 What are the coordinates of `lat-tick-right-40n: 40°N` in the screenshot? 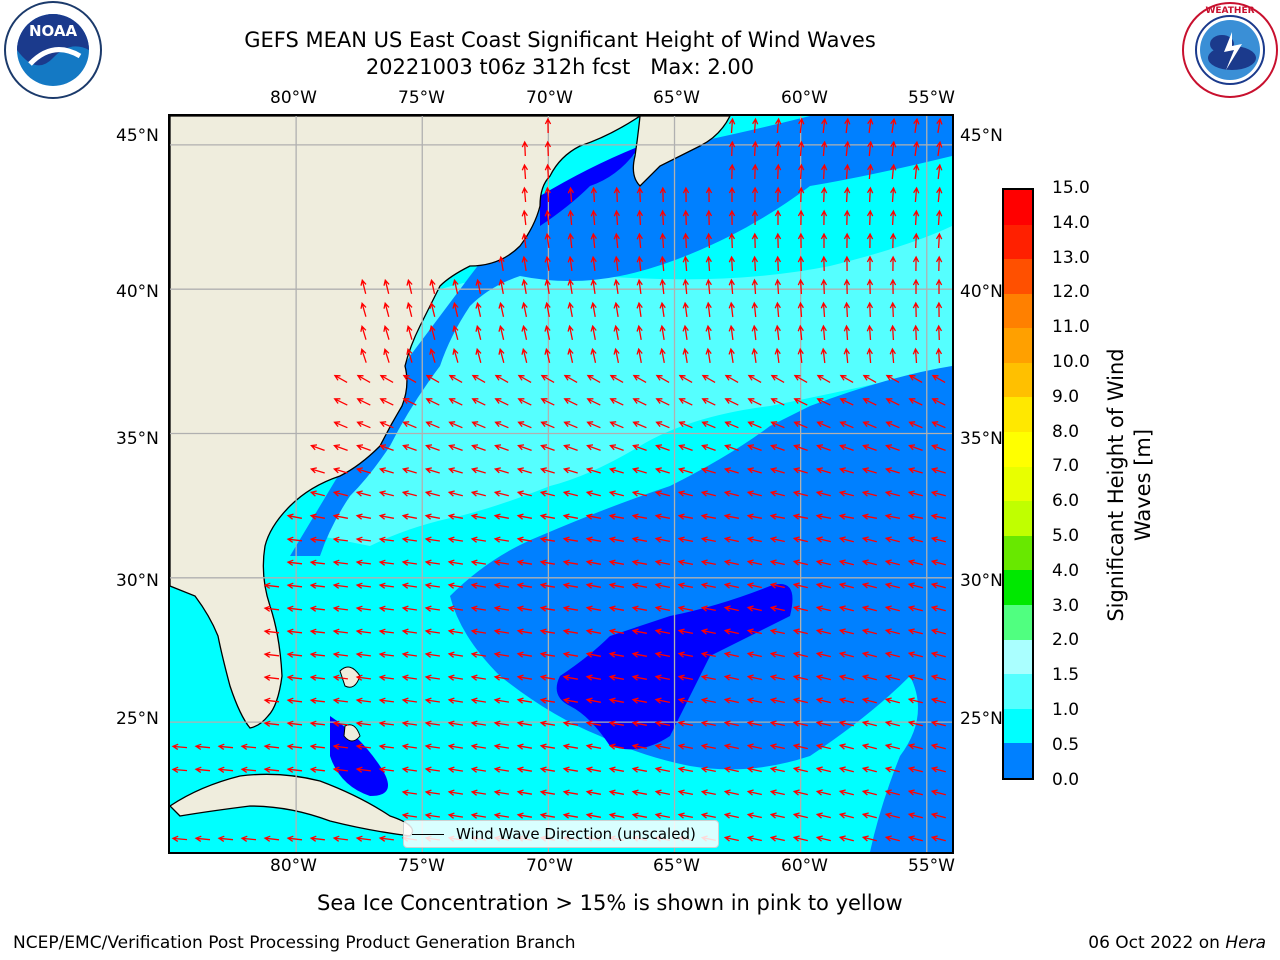 It's located at (981, 292).